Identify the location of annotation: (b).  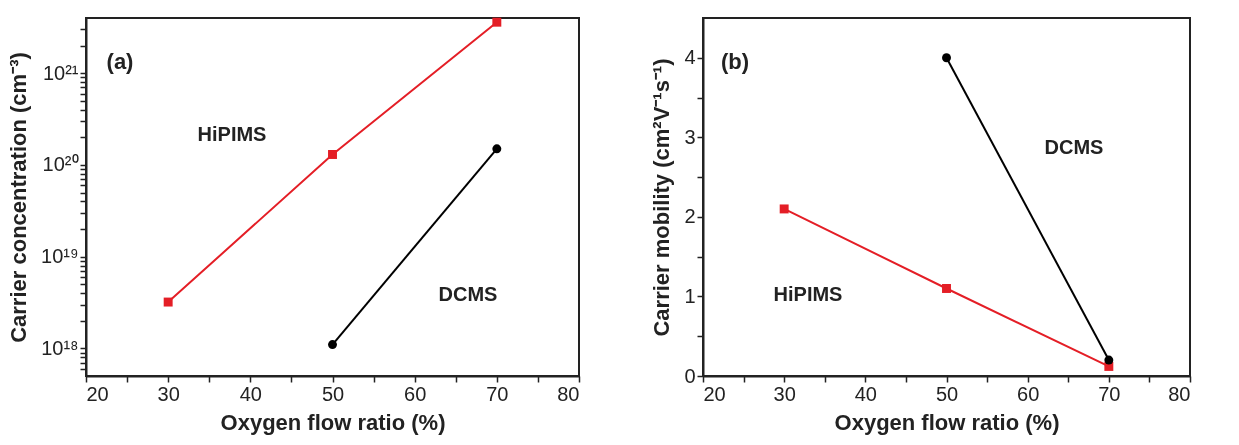
(735, 61).